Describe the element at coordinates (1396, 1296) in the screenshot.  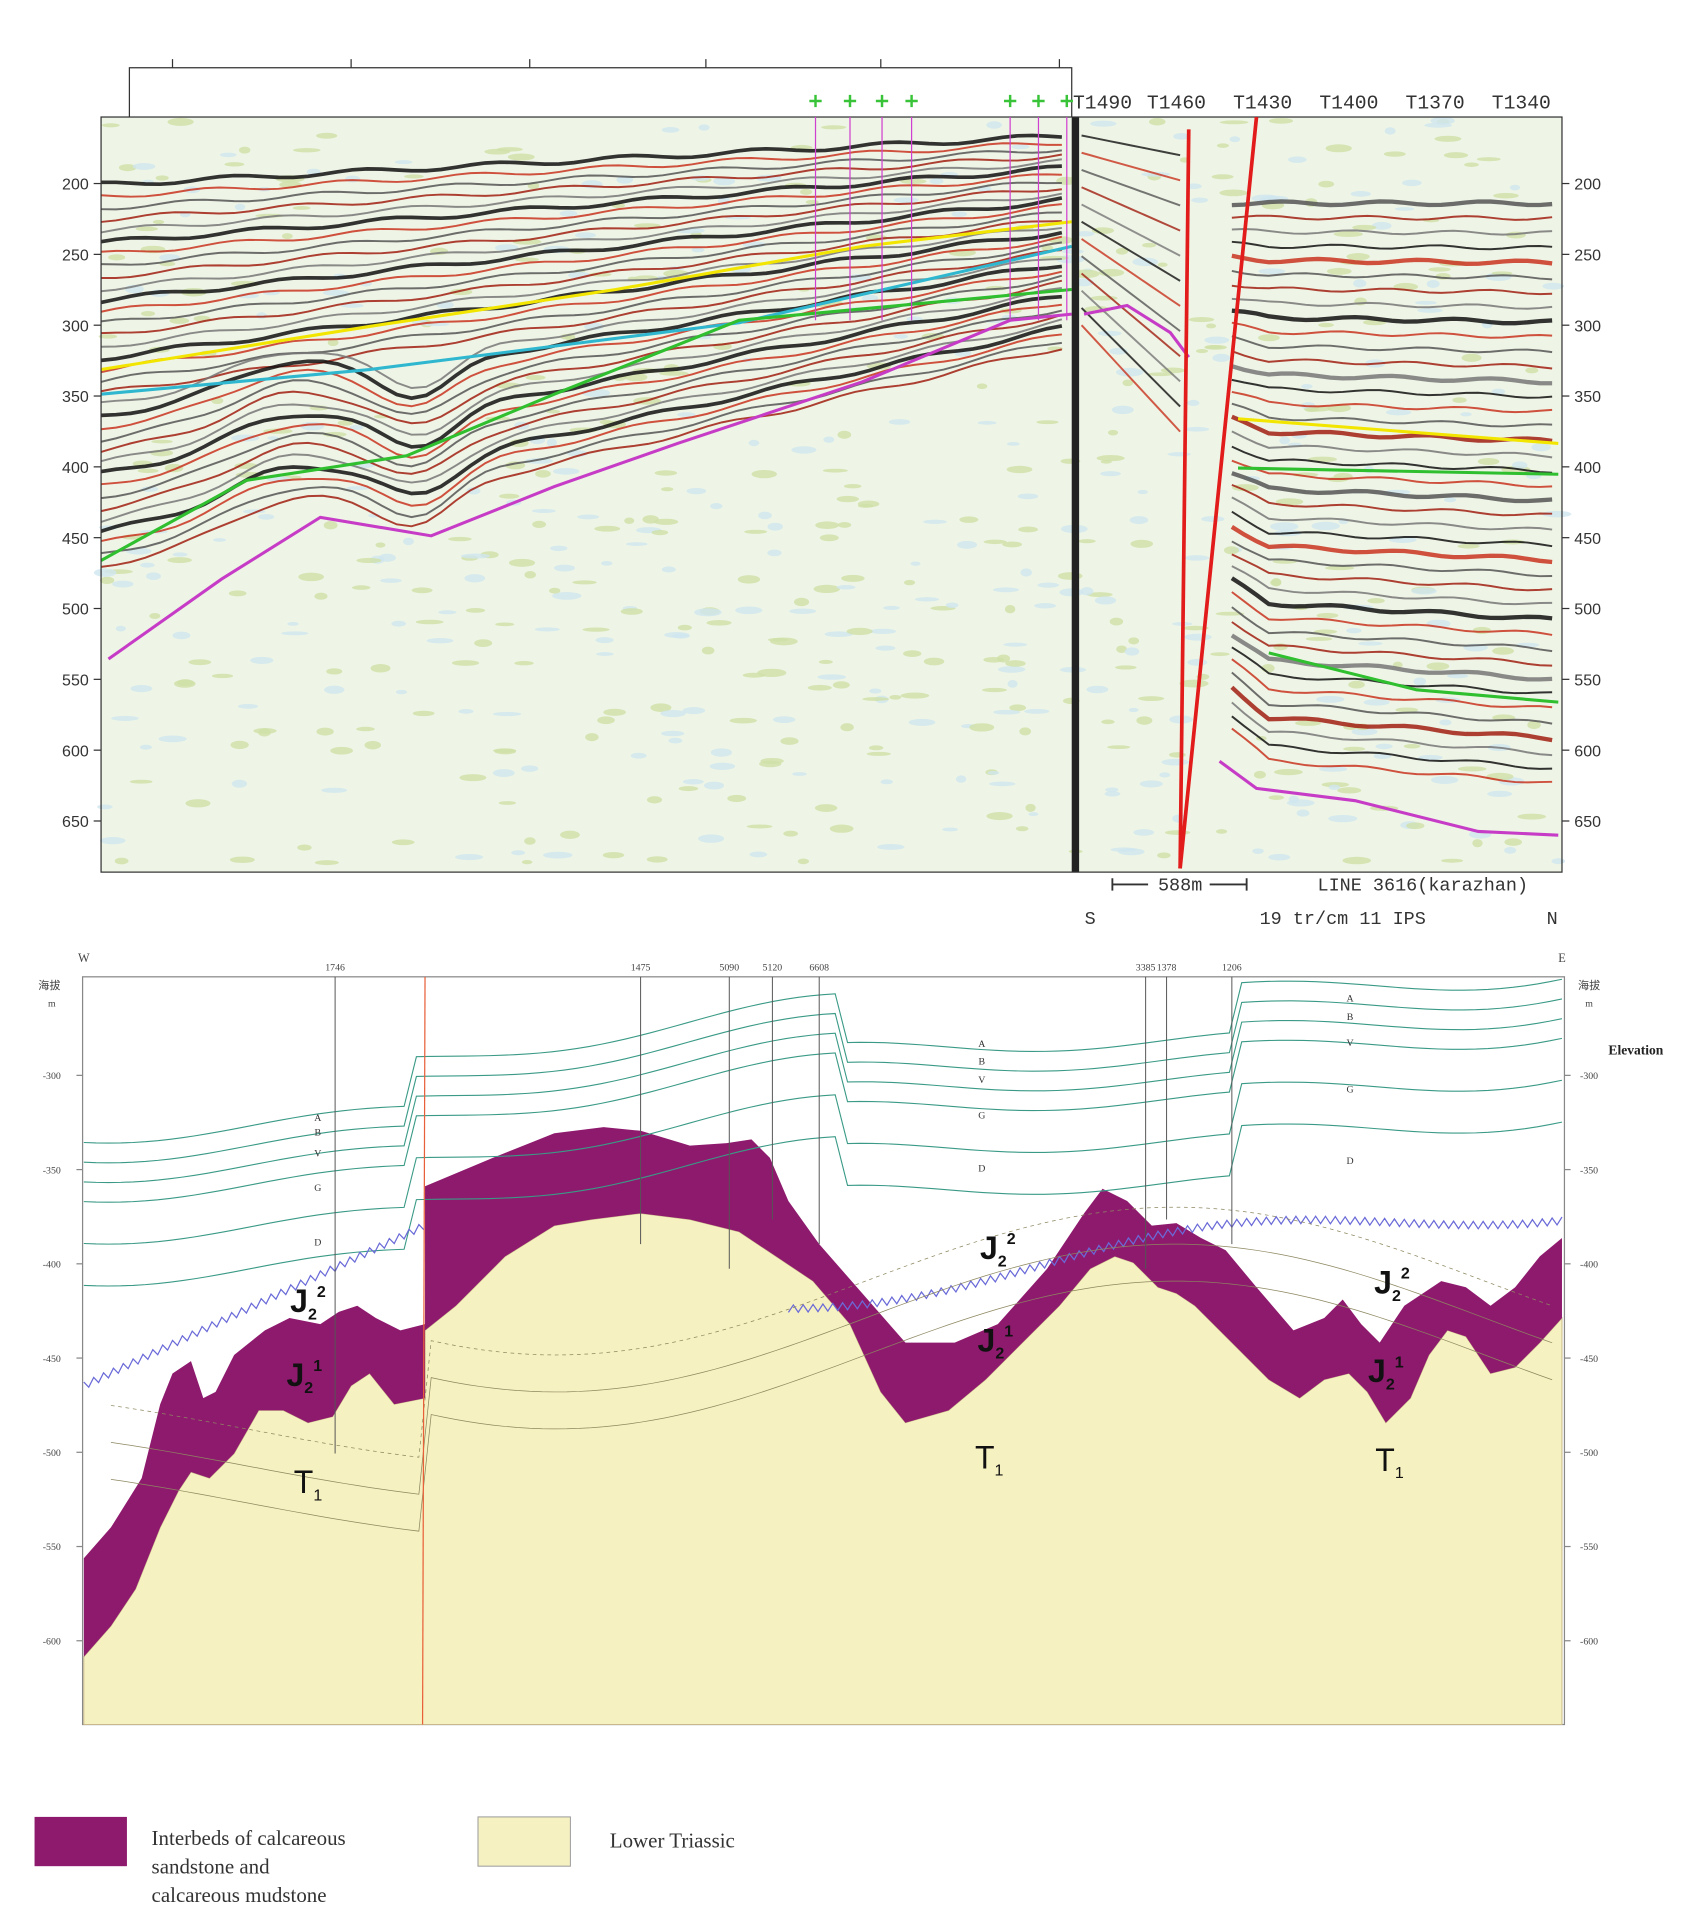
I see `formation-subscript: 2` at that location.